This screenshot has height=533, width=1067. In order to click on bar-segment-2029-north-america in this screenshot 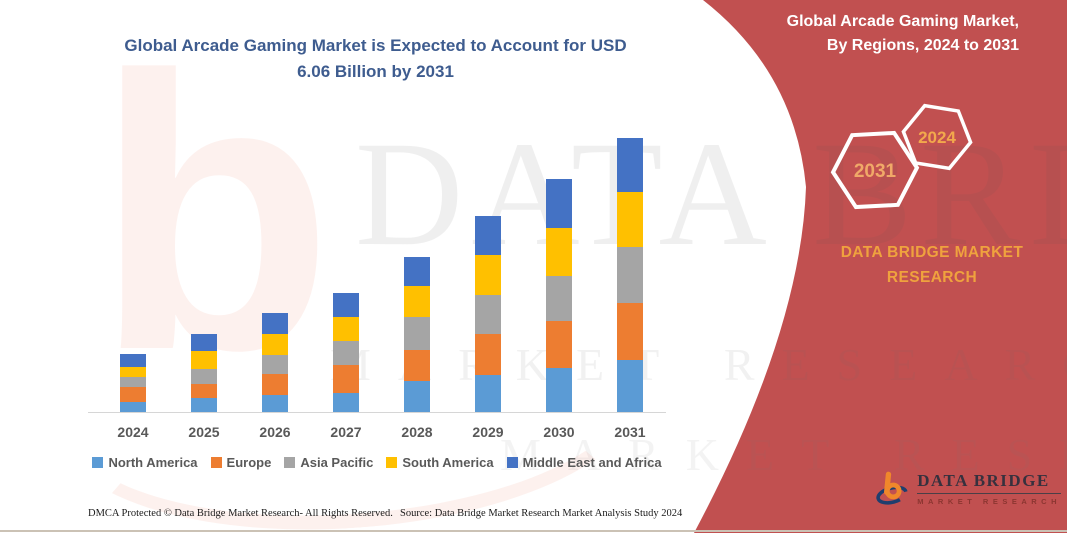, I will do `click(488, 393)`.